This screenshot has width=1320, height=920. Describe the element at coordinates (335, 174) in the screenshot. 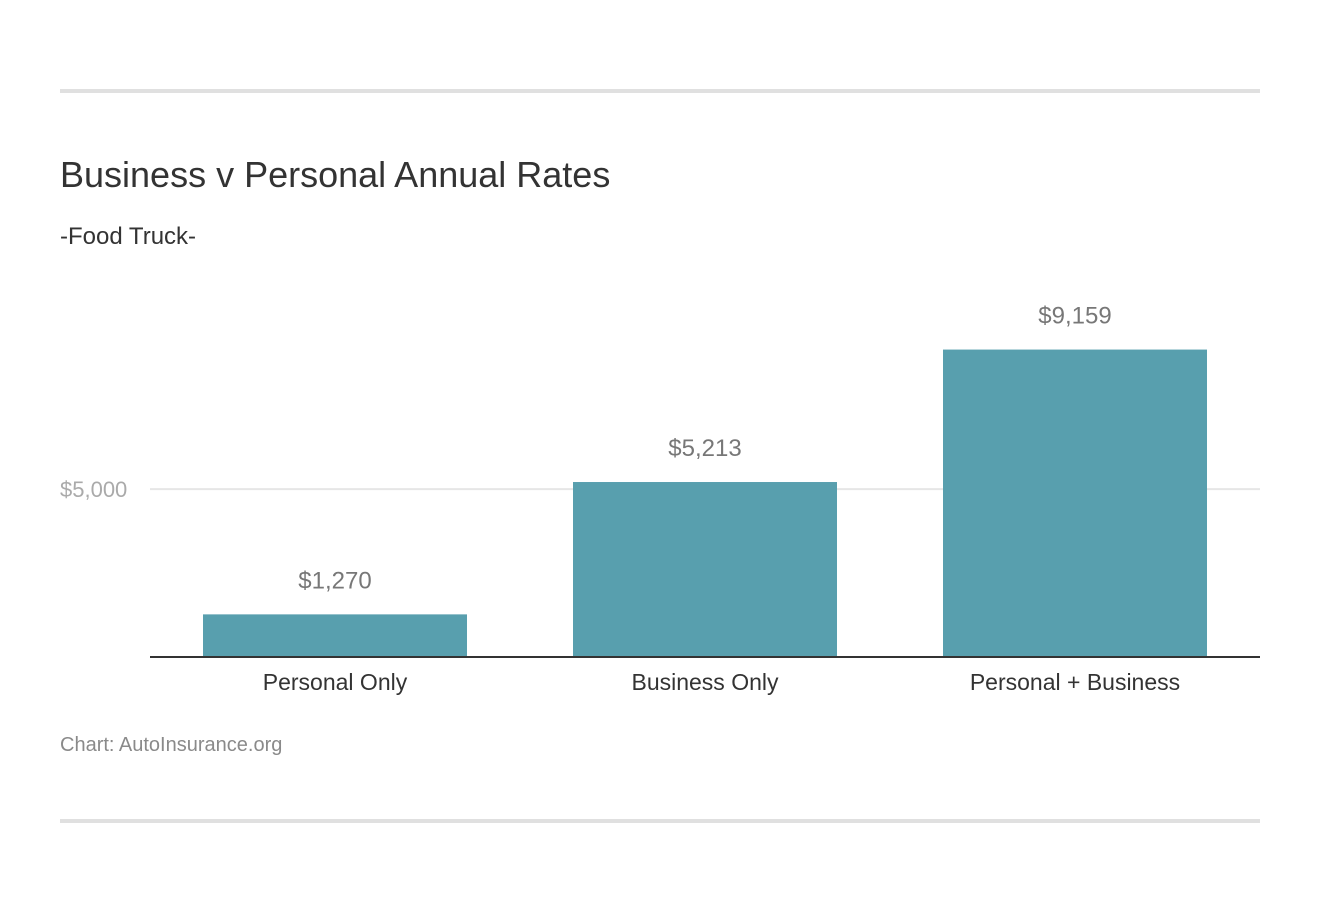

I see `chart-title: Business v Personal Annual Rates` at that location.